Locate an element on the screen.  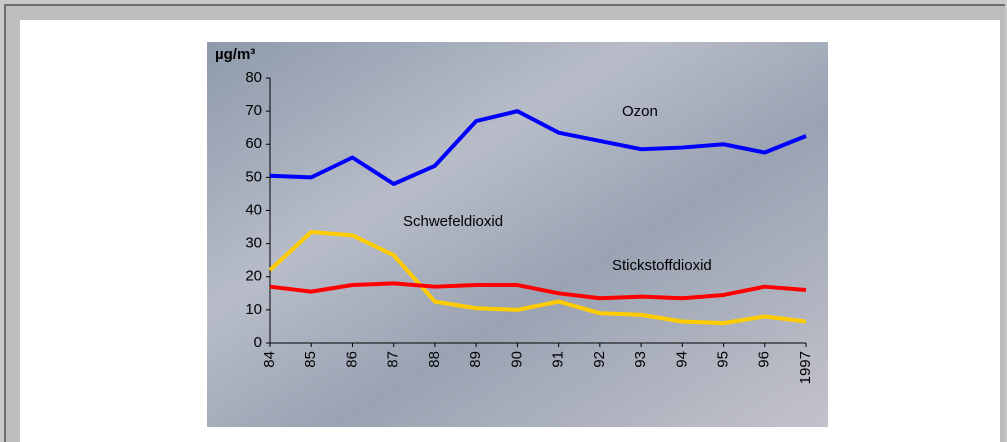
y-axis-label: µg/m³ is located at coordinates (235, 54).